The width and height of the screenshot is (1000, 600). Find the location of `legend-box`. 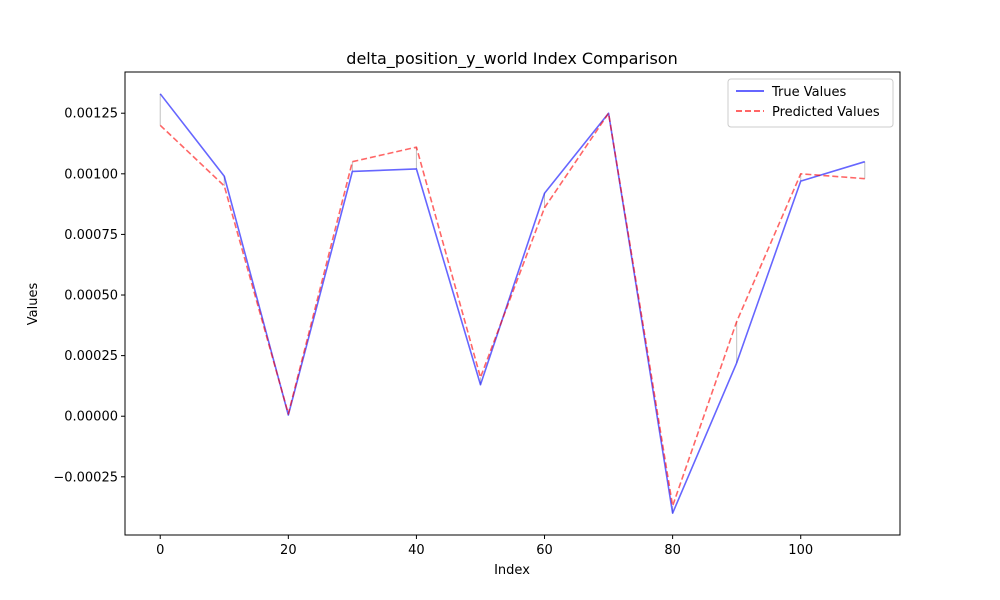

legend-box is located at coordinates (810, 103).